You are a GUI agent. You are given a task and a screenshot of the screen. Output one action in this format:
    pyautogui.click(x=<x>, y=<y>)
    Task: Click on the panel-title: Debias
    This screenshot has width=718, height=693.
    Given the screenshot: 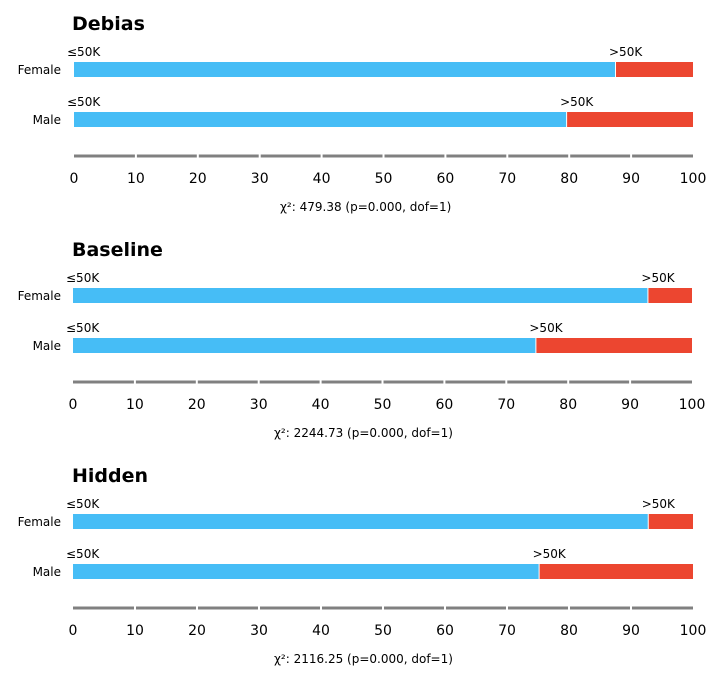 What is the action you would take?
    pyautogui.click(x=108, y=24)
    